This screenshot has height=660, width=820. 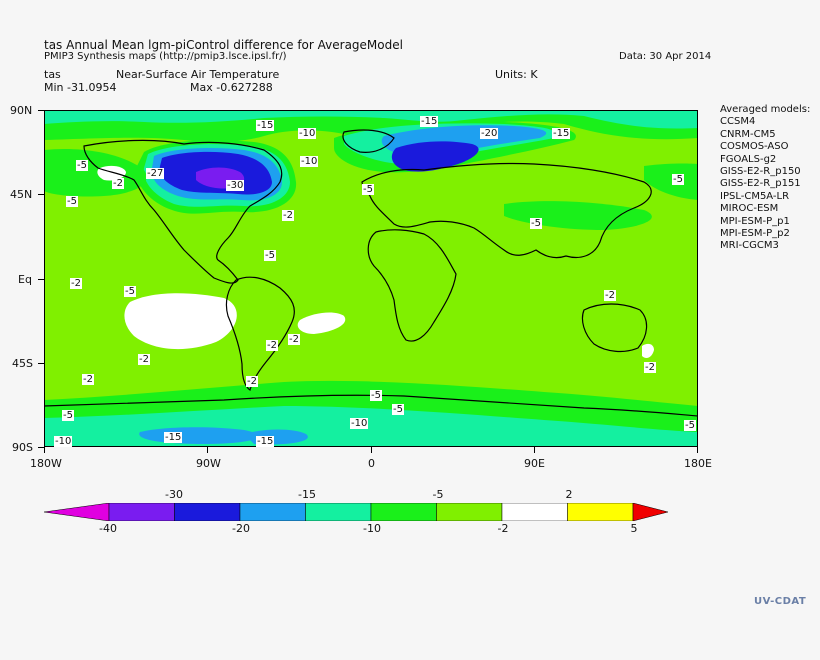 What do you see at coordinates (174, 494) in the screenshot?
I see `colorbar-label: -30` at bounding box center [174, 494].